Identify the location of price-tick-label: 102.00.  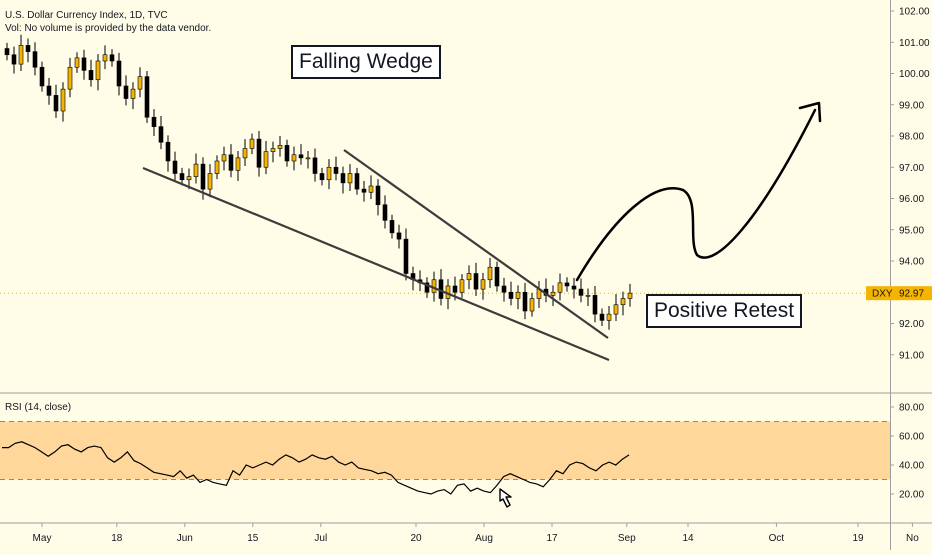
(914, 12).